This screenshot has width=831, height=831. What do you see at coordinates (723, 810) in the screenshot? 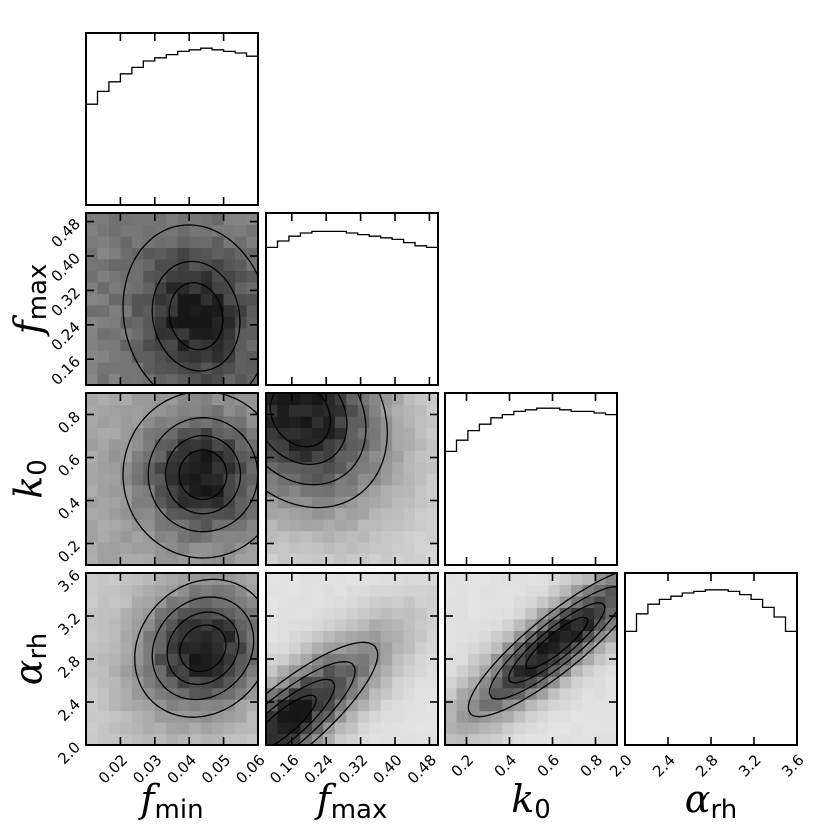
I see `x-axis-label-subscript: rh` at bounding box center [723, 810].